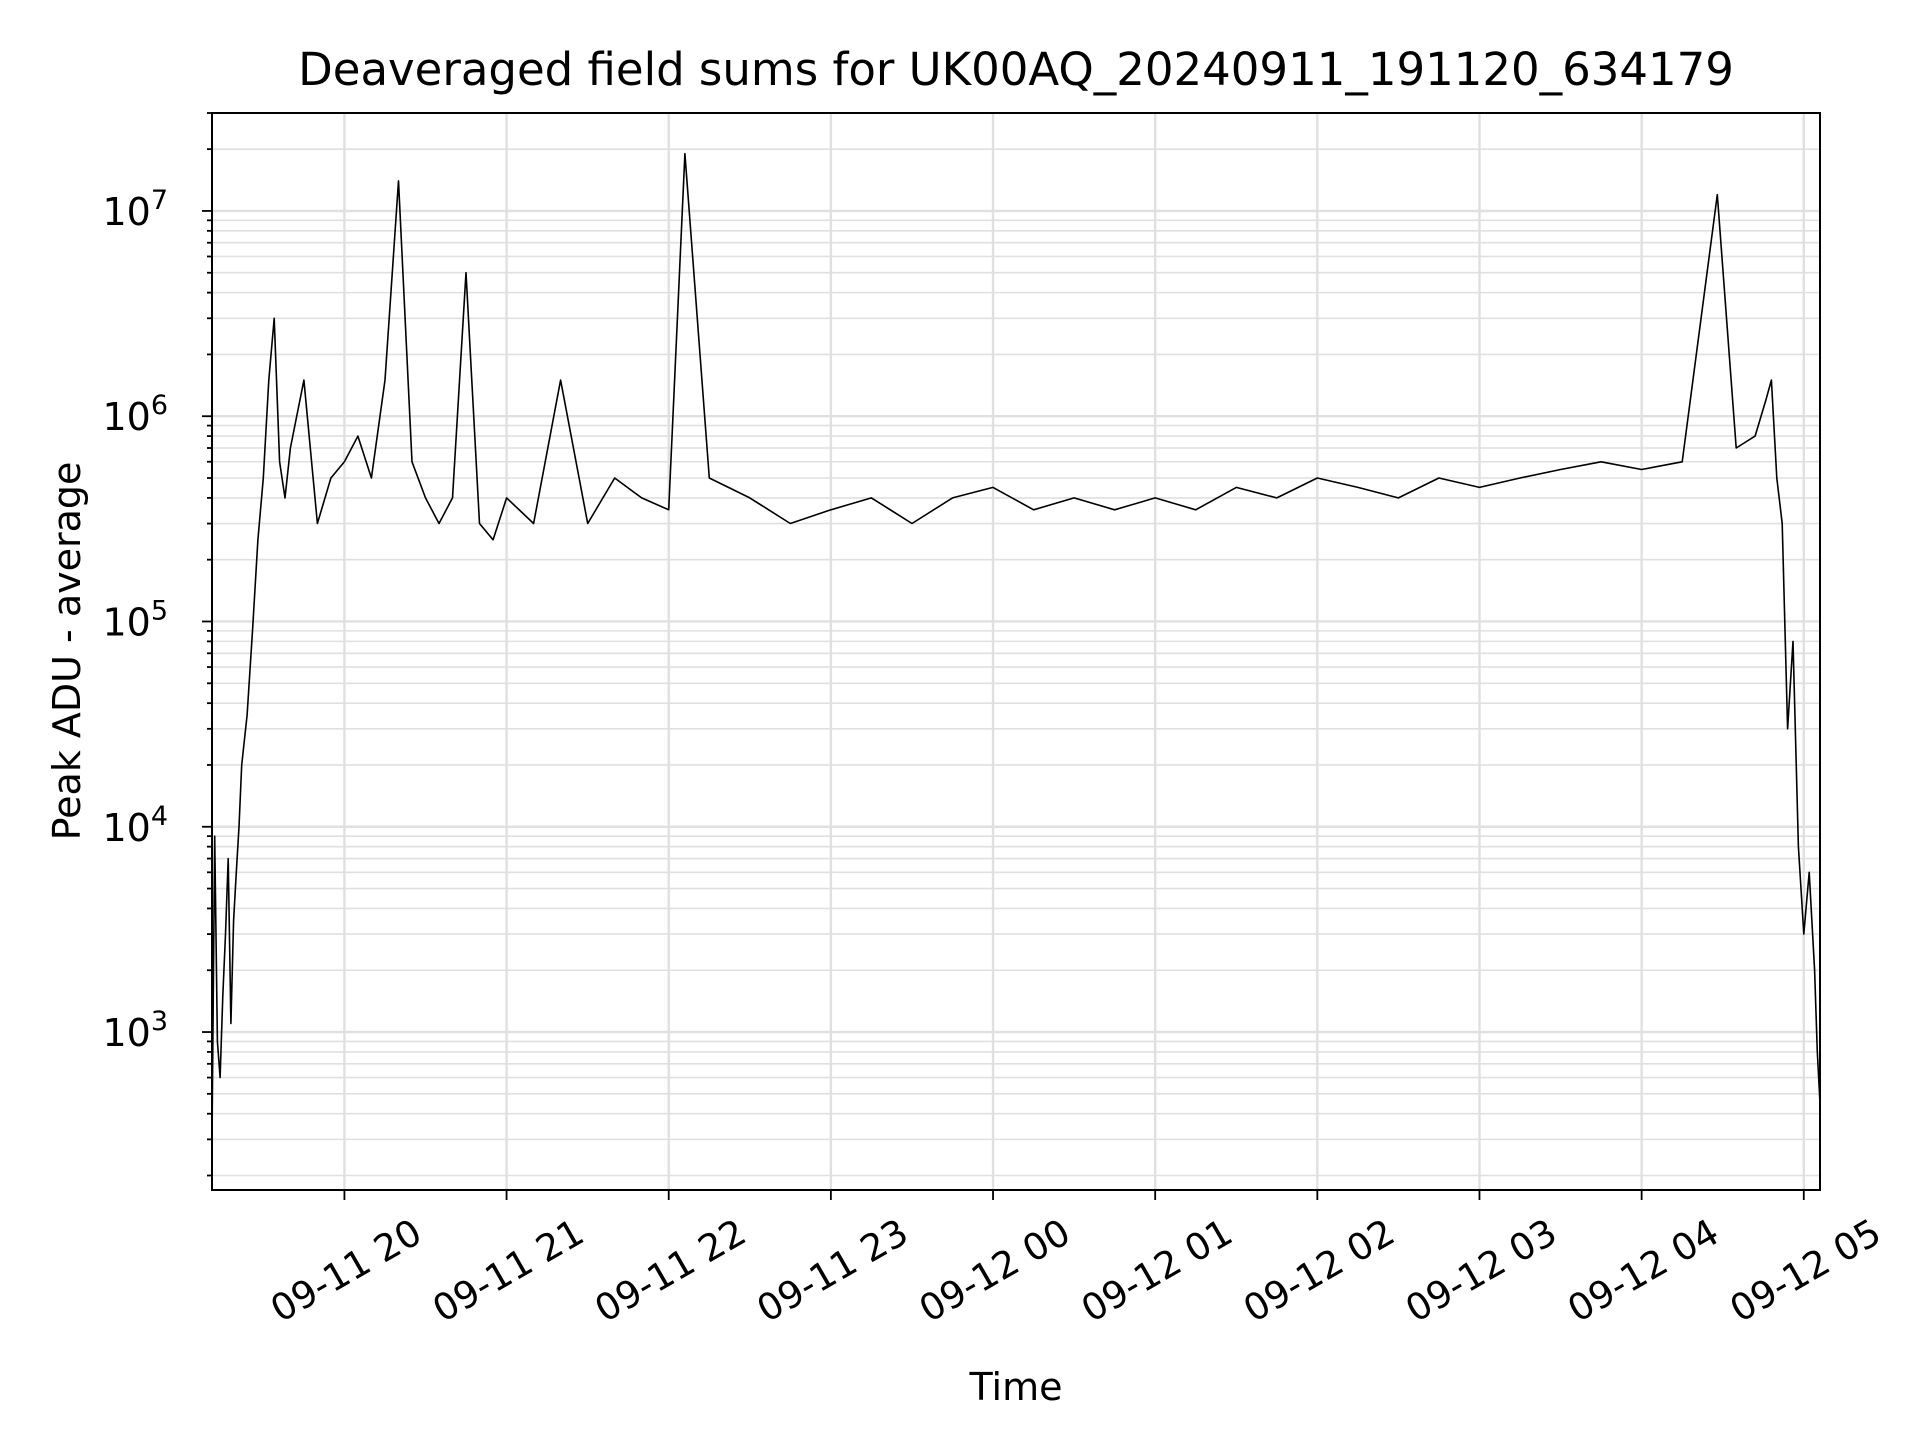  Describe the element at coordinates (135, 619) in the screenshot. I see `y-tick-label: 105` at that location.